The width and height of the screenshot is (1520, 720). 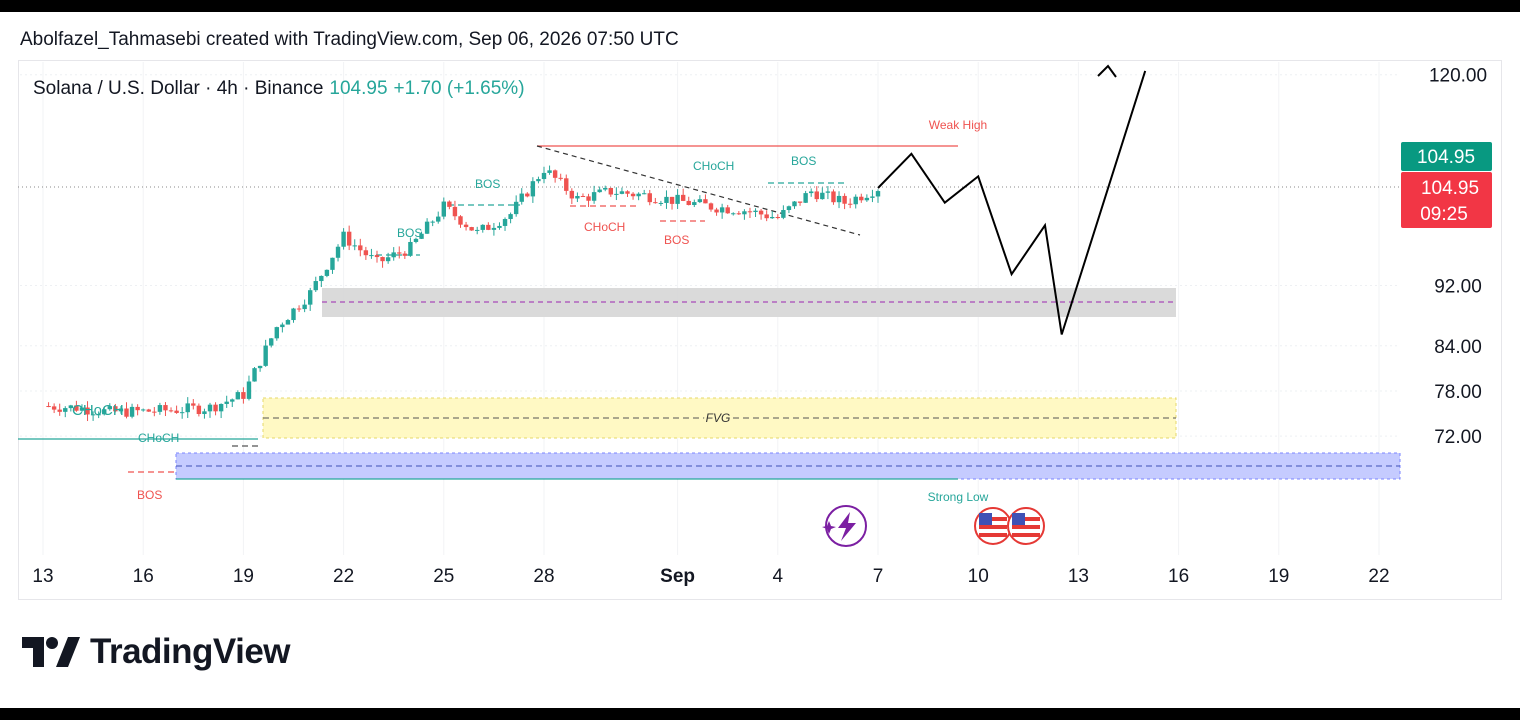 What do you see at coordinates (158, 438) in the screenshot?
I see `annotation-choch-small: CHoCH` at bounding box center [158, 438].